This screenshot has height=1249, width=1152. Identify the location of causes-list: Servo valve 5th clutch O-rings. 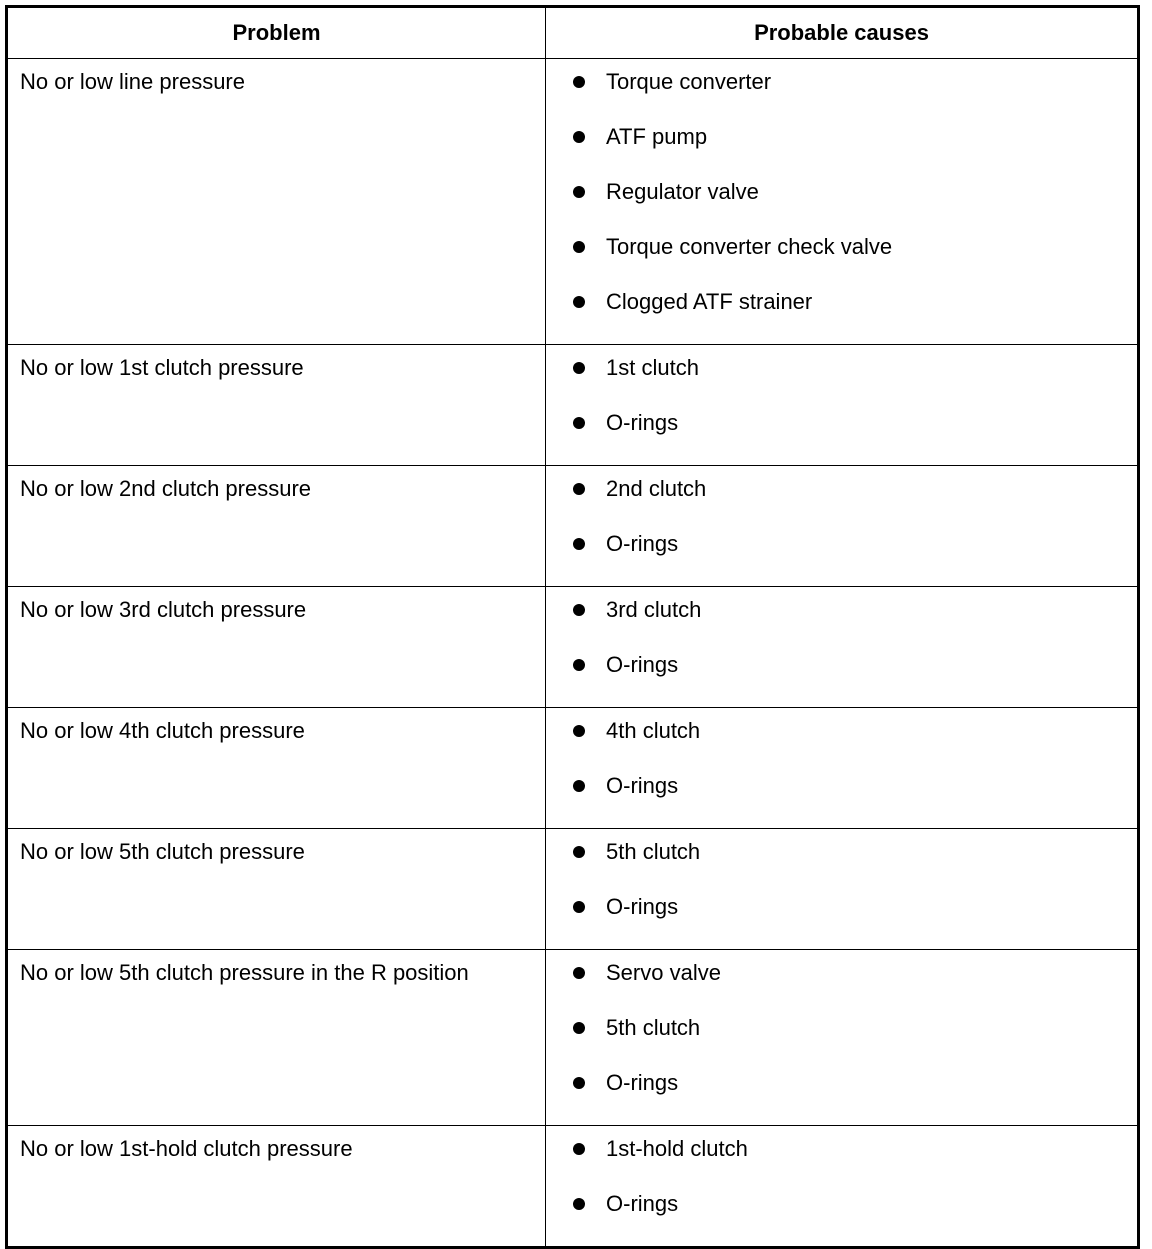
(841, 1037).